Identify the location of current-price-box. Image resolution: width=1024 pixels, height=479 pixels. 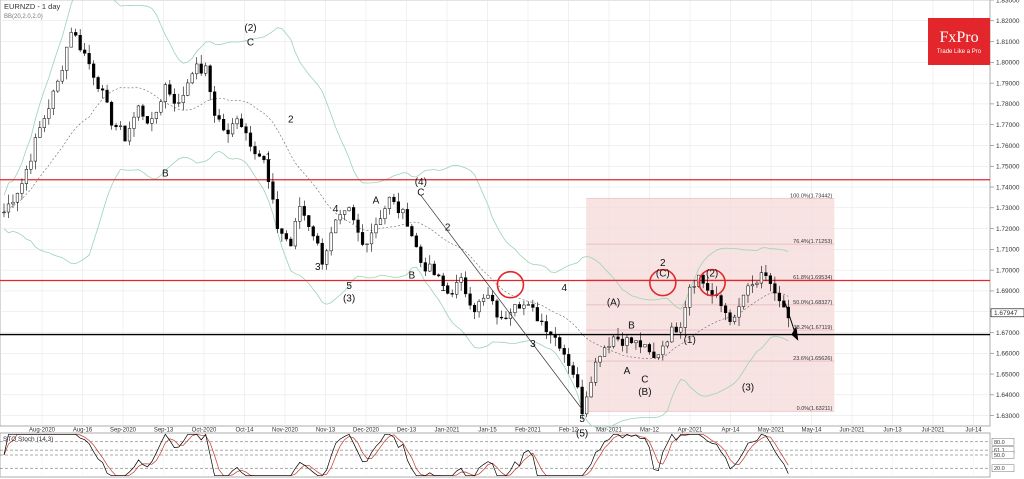
(1007, 313).